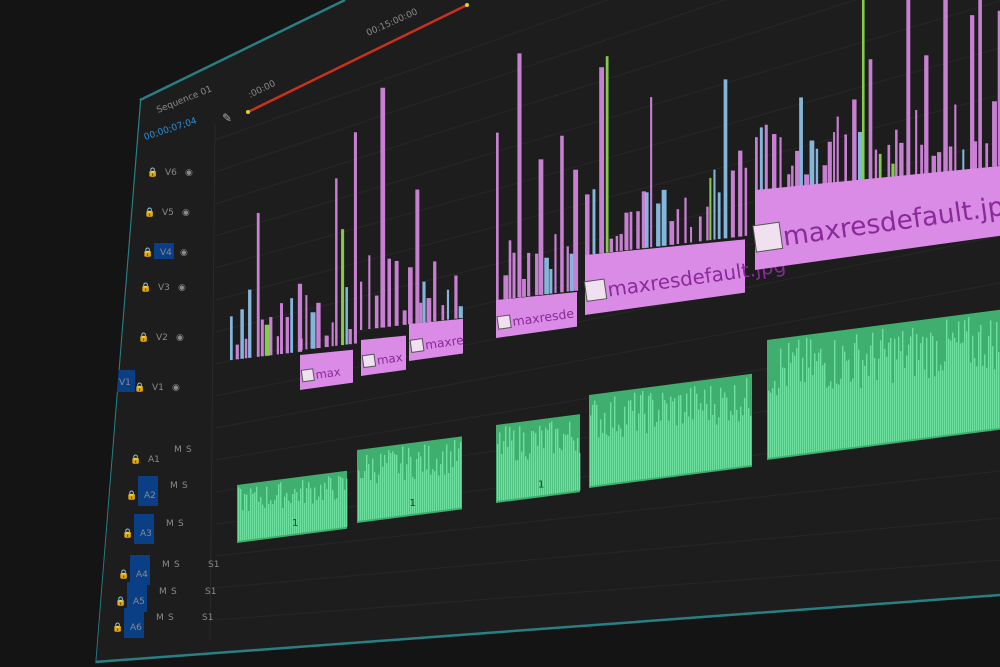 The image size is (1000, 667). Describe the element at coordinates (227, 118) in the screenshot. I see `wrench-icon: ✎` at that location.